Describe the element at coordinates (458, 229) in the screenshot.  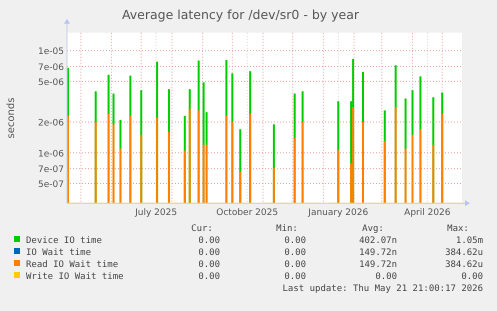
I see `text: Max:` at that location.